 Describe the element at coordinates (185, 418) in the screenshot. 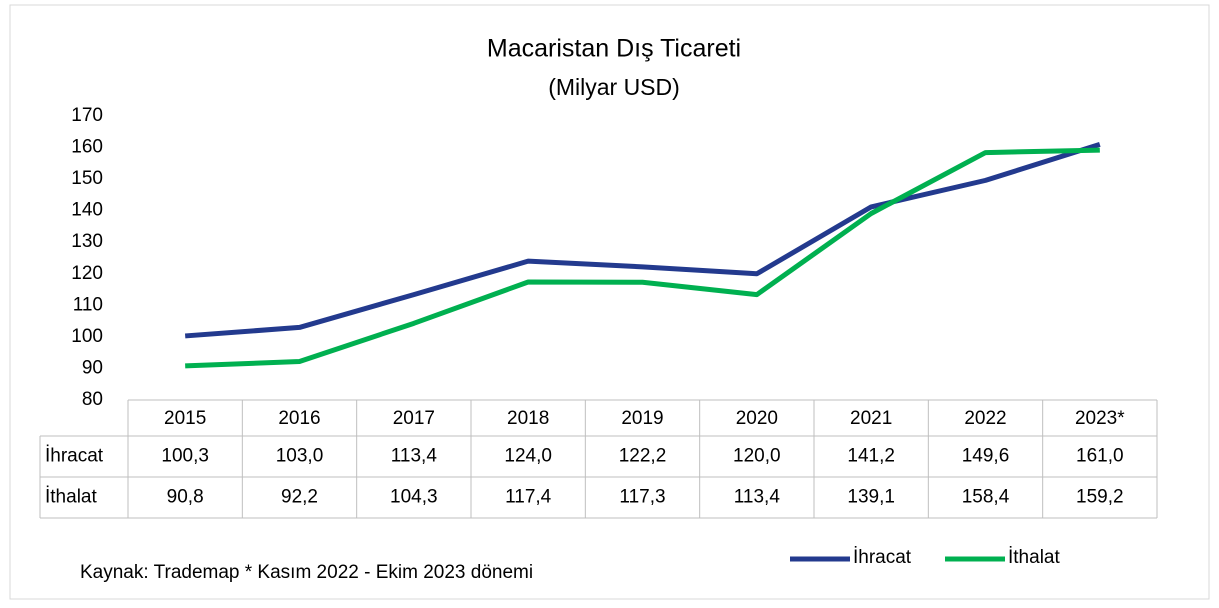

I see `x-tick-label: 2015` at that location.